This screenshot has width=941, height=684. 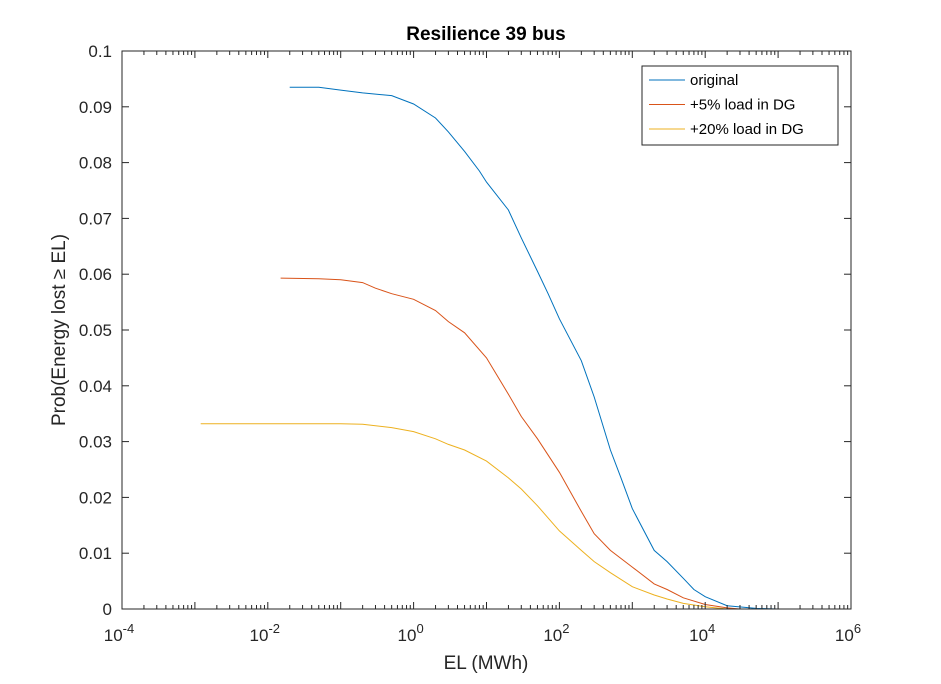 I want to click on y-tick-label: 0.06, so click(x=95, y=274).